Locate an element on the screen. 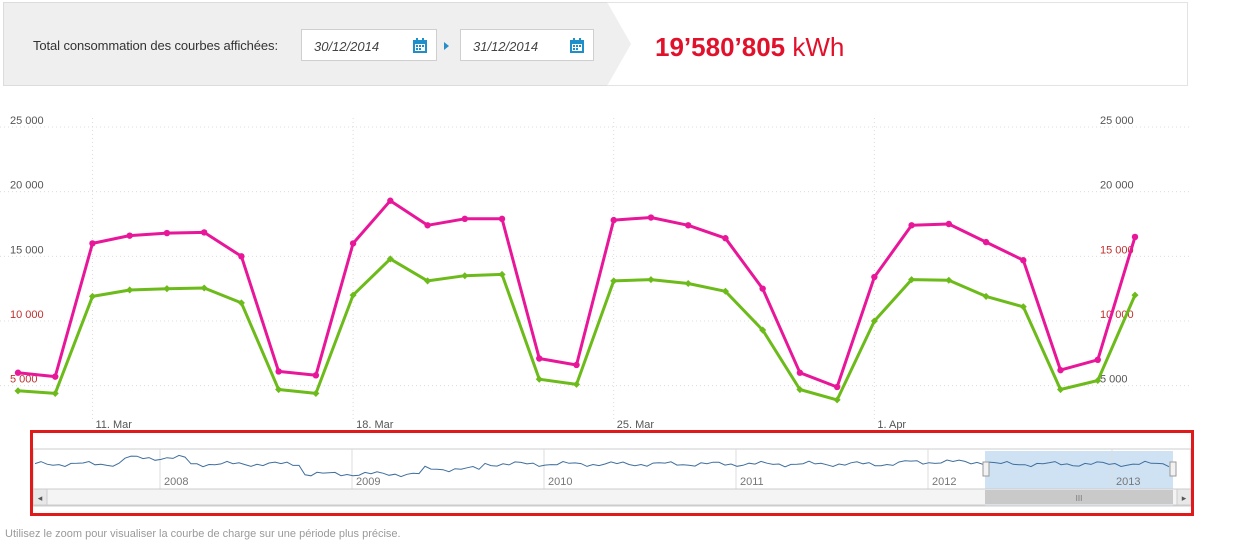 Image resolution: width=1242 pixels, height=556 pixels. scroll-grip-icon: III is located at coordinates (1079, 498).